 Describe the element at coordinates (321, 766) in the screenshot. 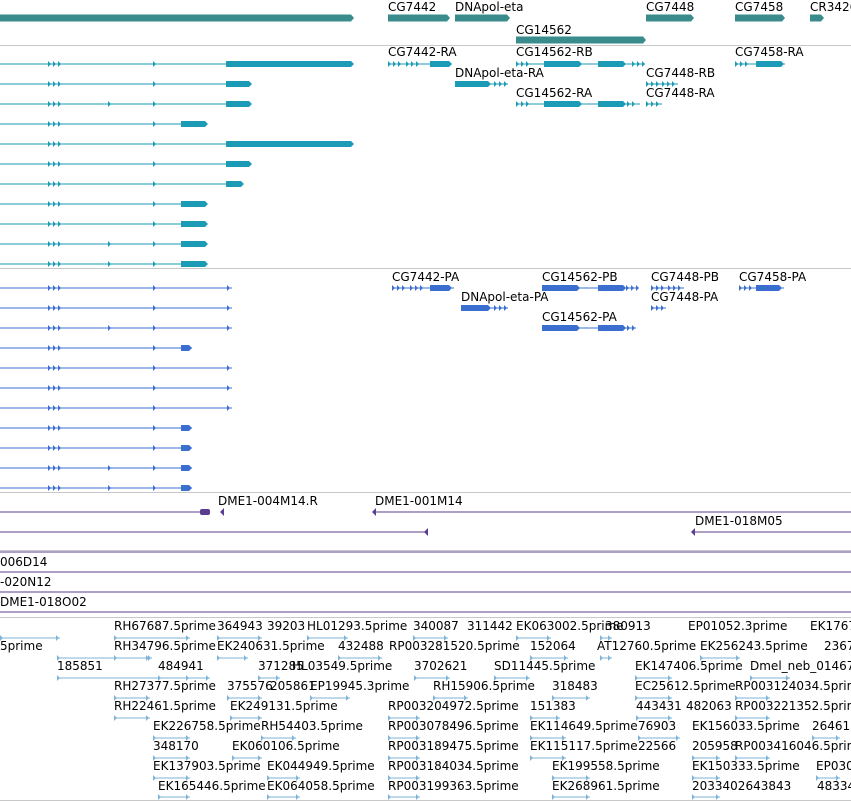

I see `feature-label: EK044949.5prime` at that location.